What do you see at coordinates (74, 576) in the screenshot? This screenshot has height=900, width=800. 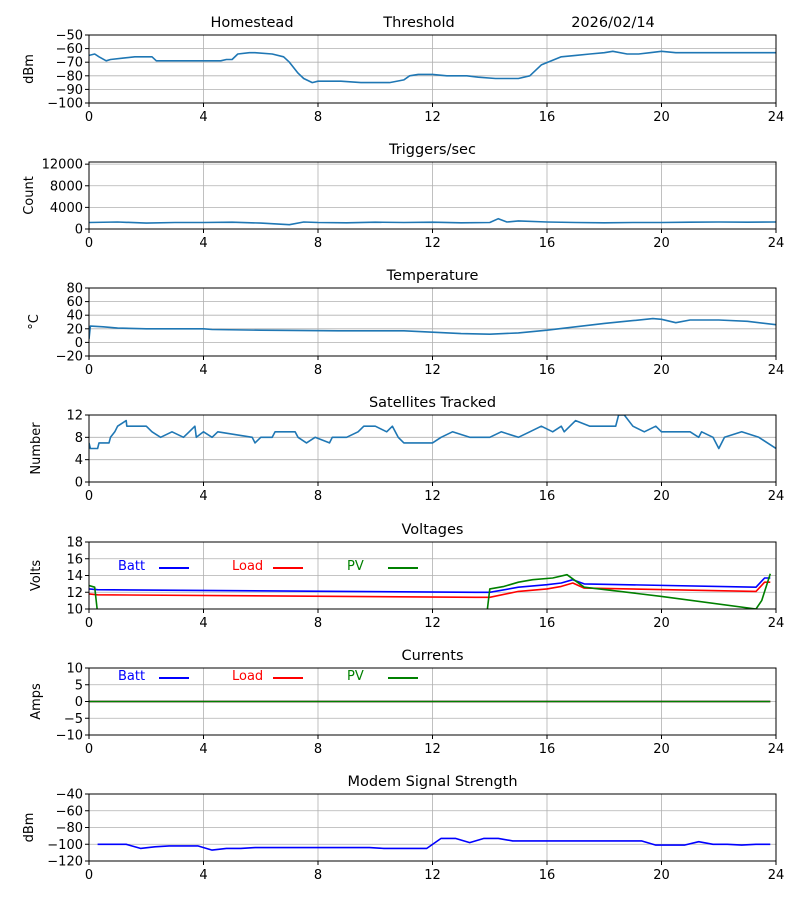 I see `y-tick-label: 14` at bounding box center [74, 576].